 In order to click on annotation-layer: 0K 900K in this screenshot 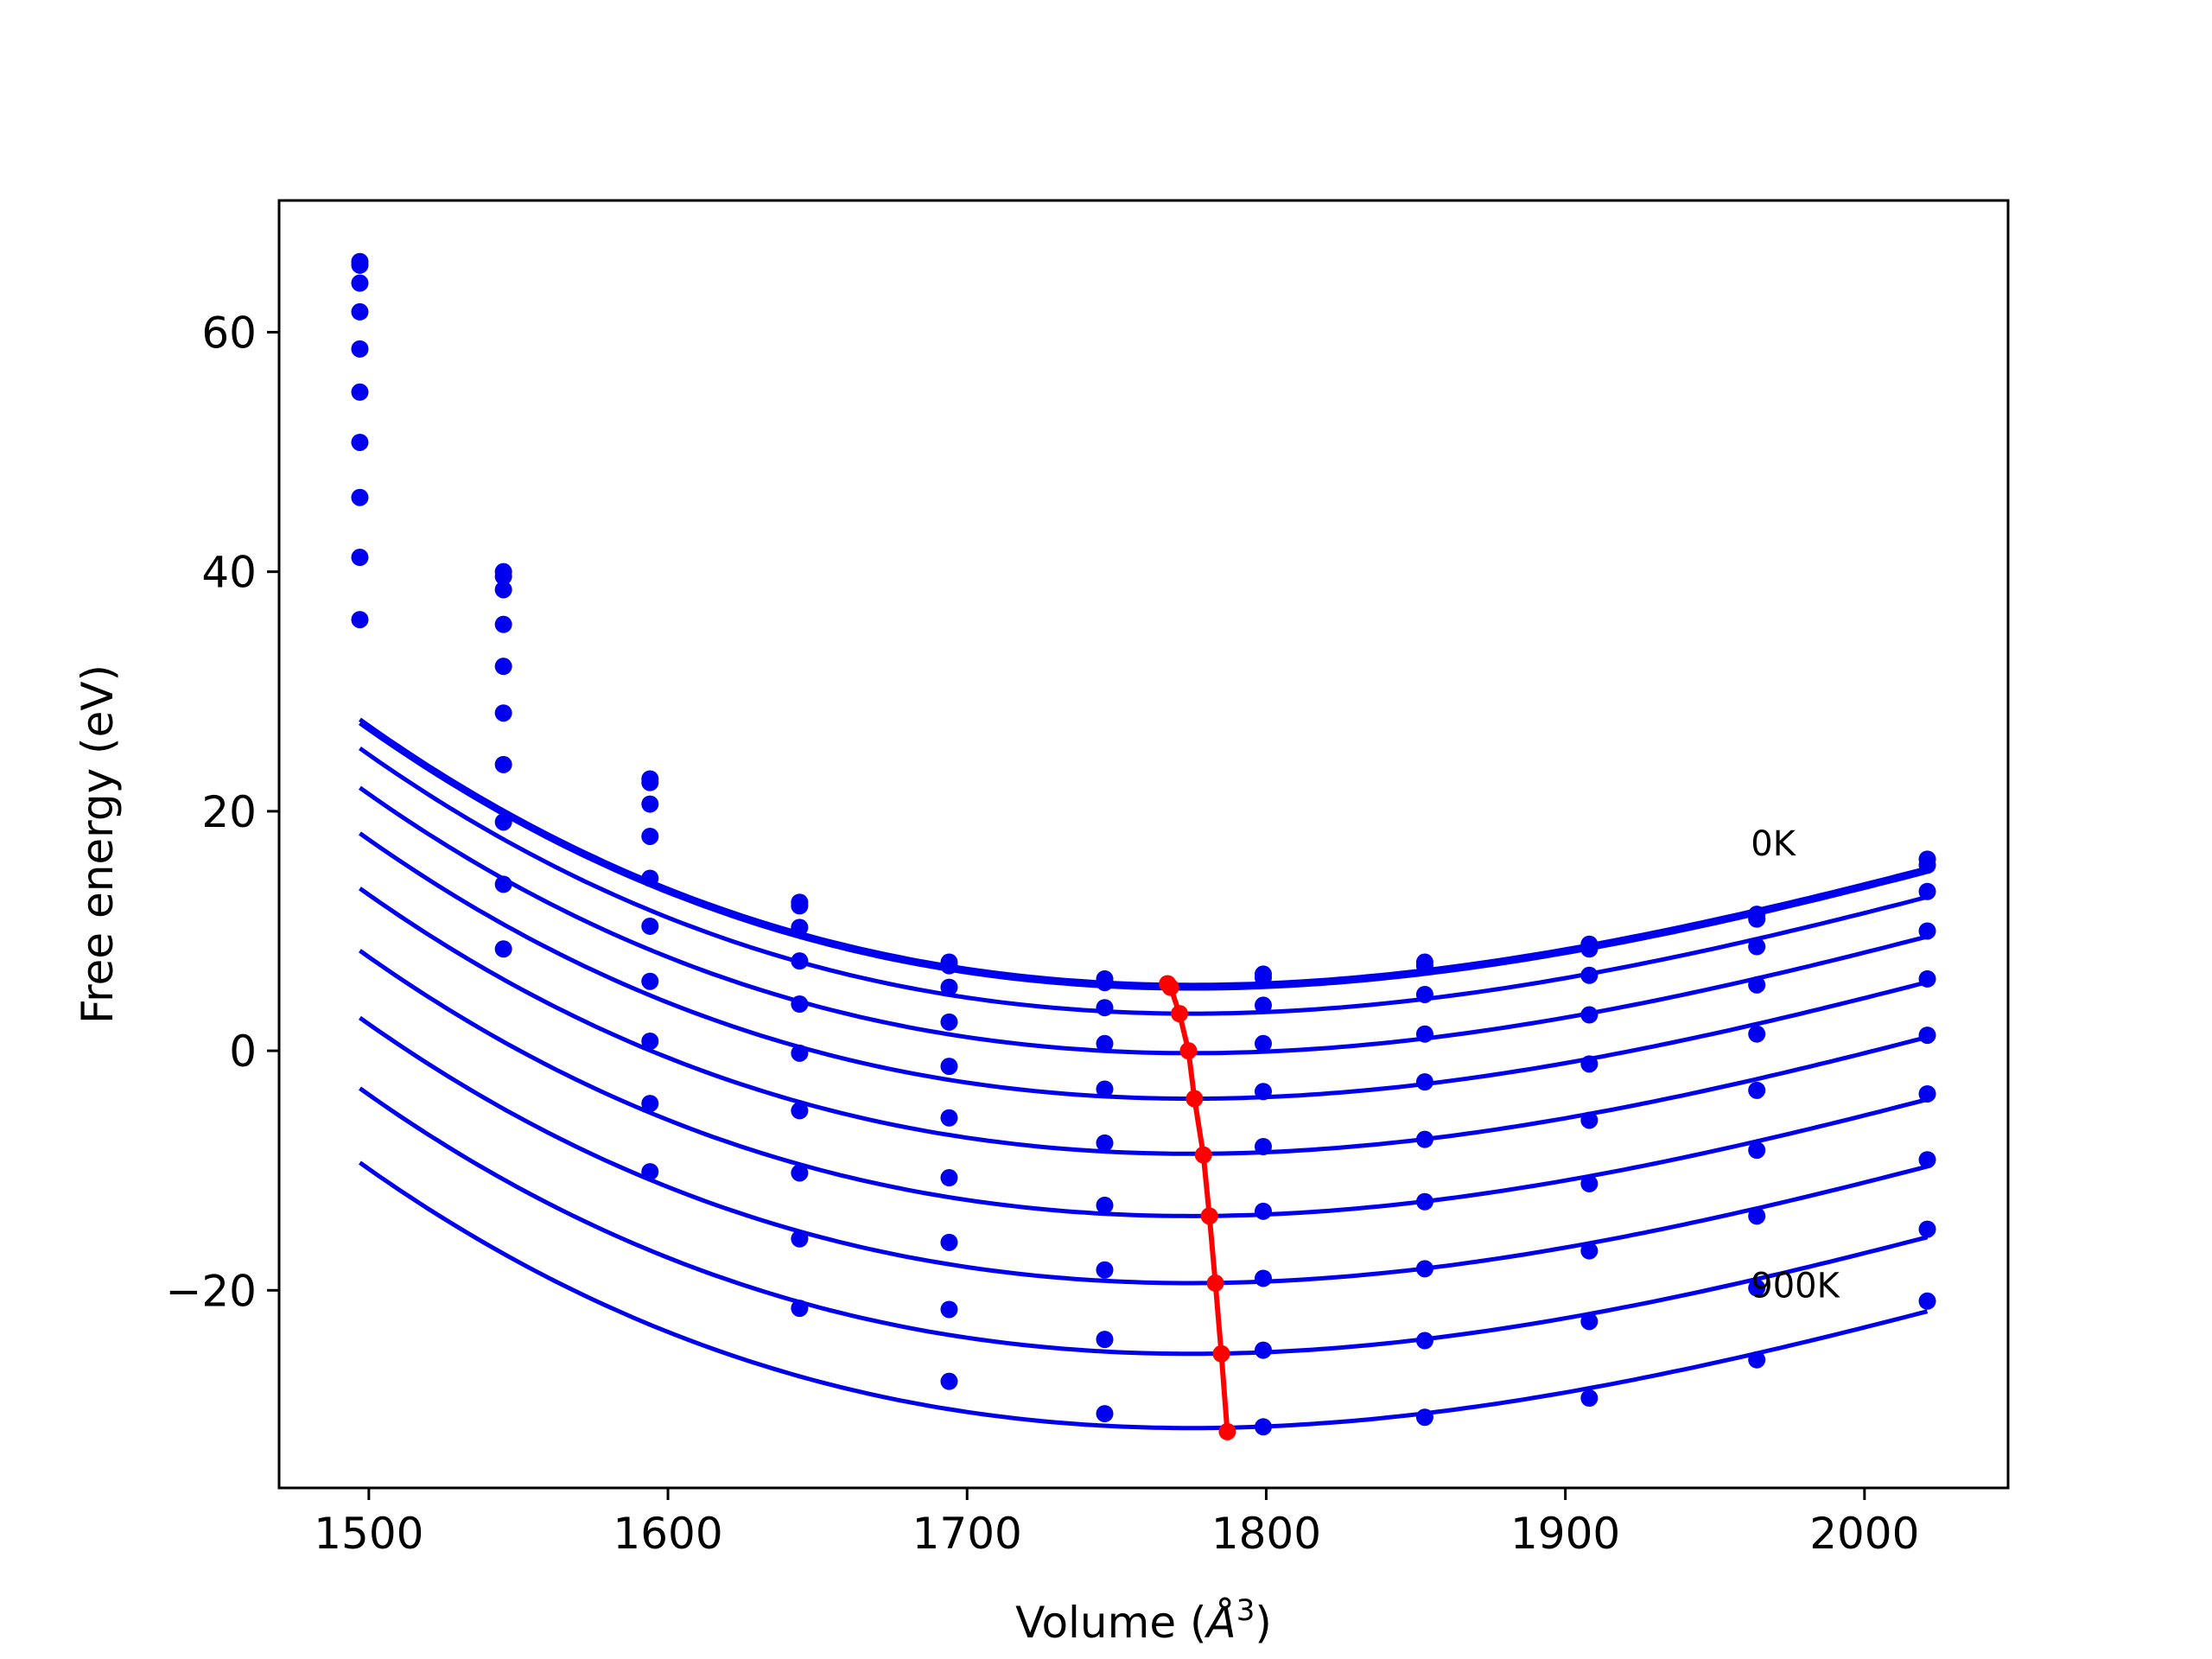, I will do `click(1795, 1065)`.